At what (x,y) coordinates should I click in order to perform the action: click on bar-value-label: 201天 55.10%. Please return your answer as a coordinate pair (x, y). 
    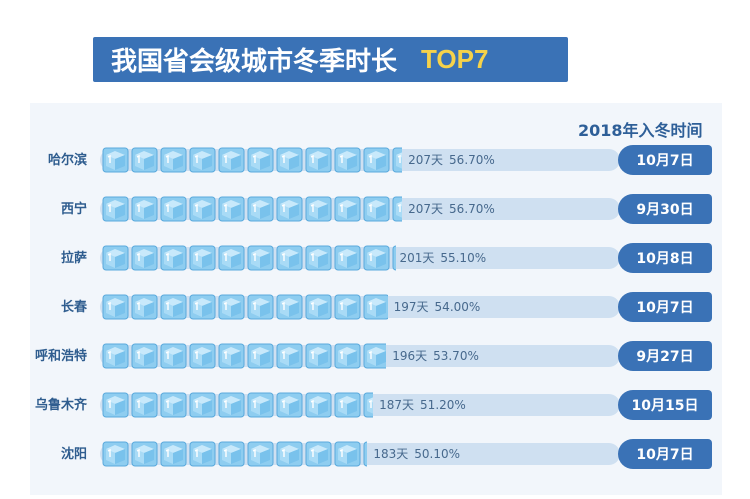
    Looking at the image, I should click on (442, 257).